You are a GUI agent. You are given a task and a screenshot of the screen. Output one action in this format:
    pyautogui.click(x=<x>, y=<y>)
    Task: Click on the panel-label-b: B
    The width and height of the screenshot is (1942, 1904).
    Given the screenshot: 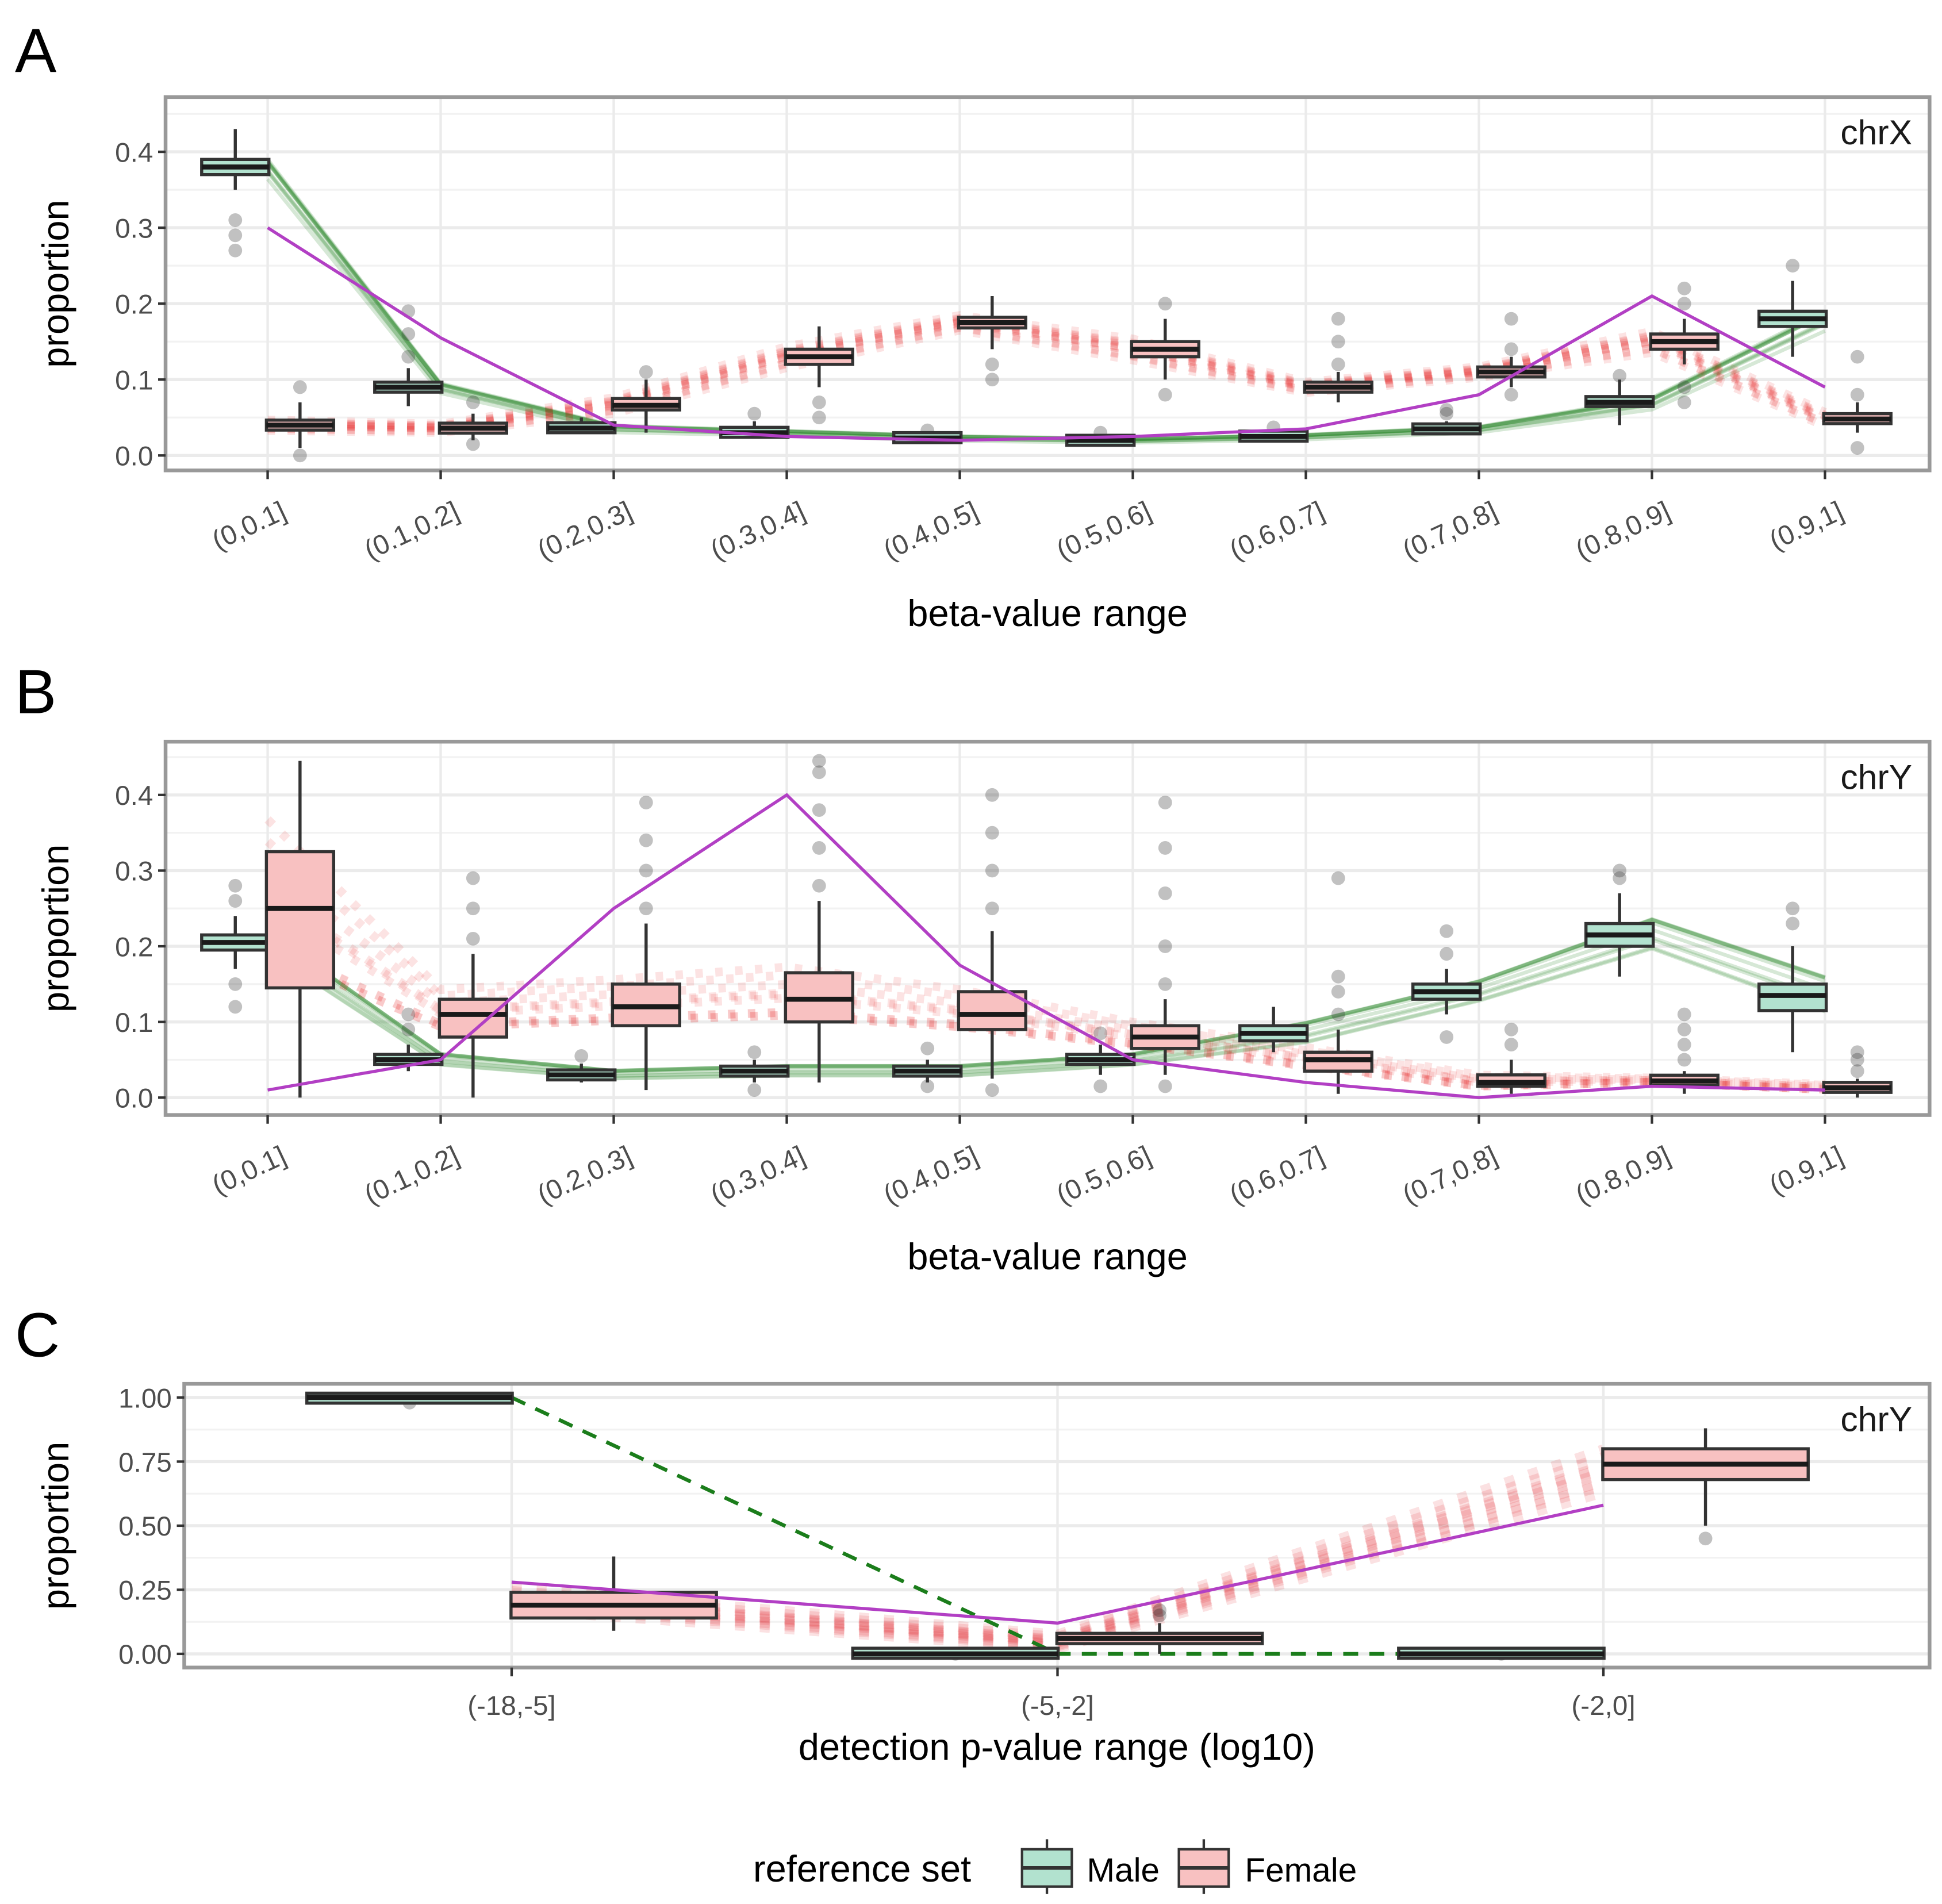 What is the action you would take?
    pyautogui.click(x=35, y=691)
    